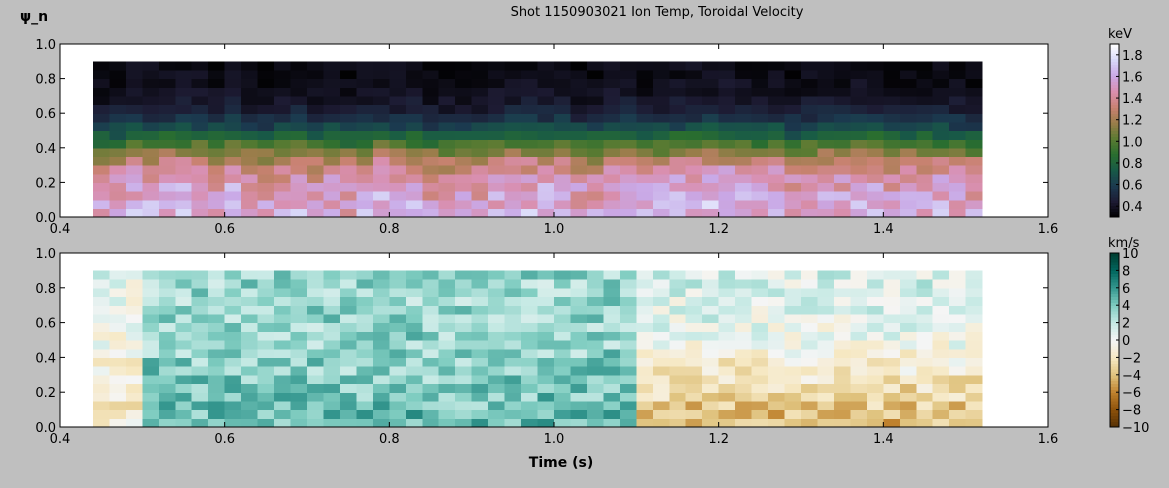  Describe the element at coordinates (1132, 164) in the screenshot. I see `colorbar-tick-label: 0.8` at that location.